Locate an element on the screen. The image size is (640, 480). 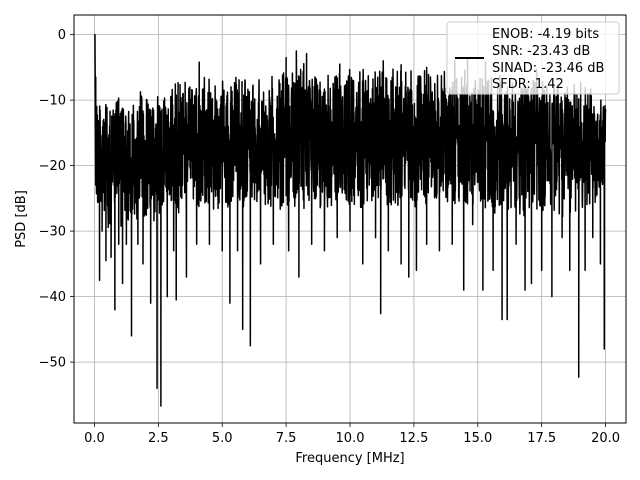
y-axis-label: PSD [dB] is located at coordinates (21, 219).